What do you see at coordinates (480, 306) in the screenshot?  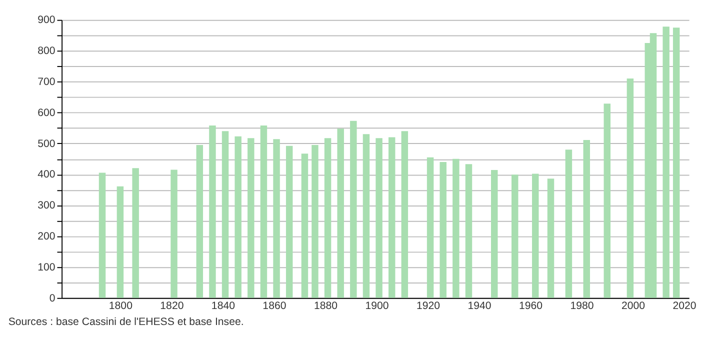 I see `x-tick-label: 1940` at bounding box center [480, 306].